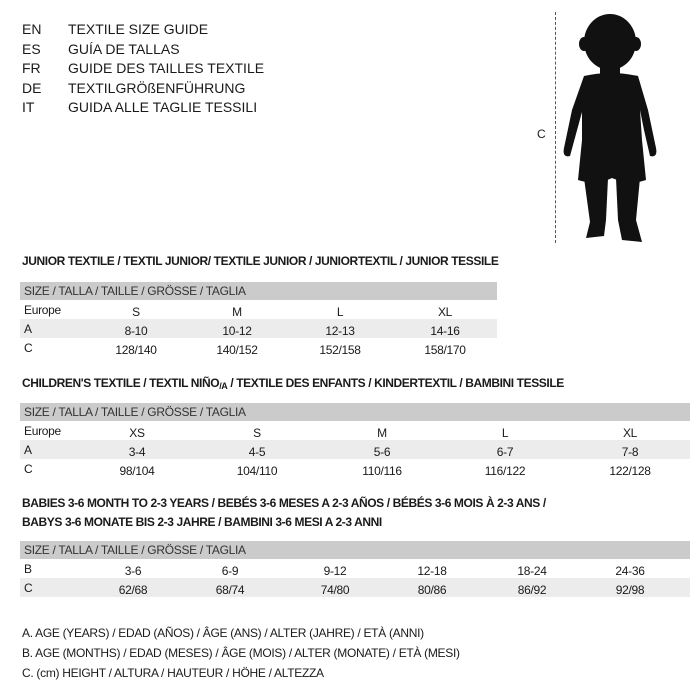 Image resolution: width=700 pixels, height=700 pixels. What do you see at coordinates (223, 386) in the screenshot?
I see `children-title-sub: /A` at bounding box center [223, 386].